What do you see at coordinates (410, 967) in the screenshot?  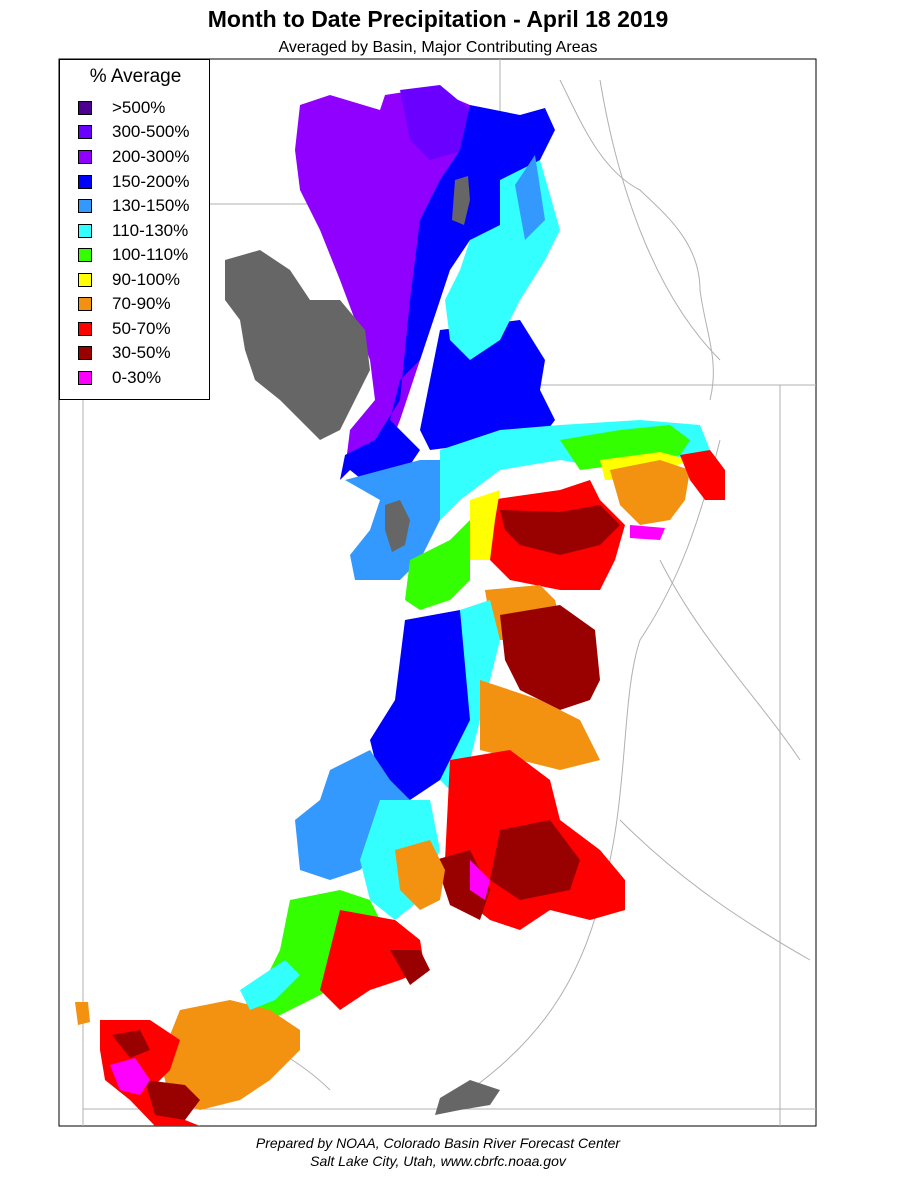 I see `basin-paria-darkred` at bounding box center [410, 967].